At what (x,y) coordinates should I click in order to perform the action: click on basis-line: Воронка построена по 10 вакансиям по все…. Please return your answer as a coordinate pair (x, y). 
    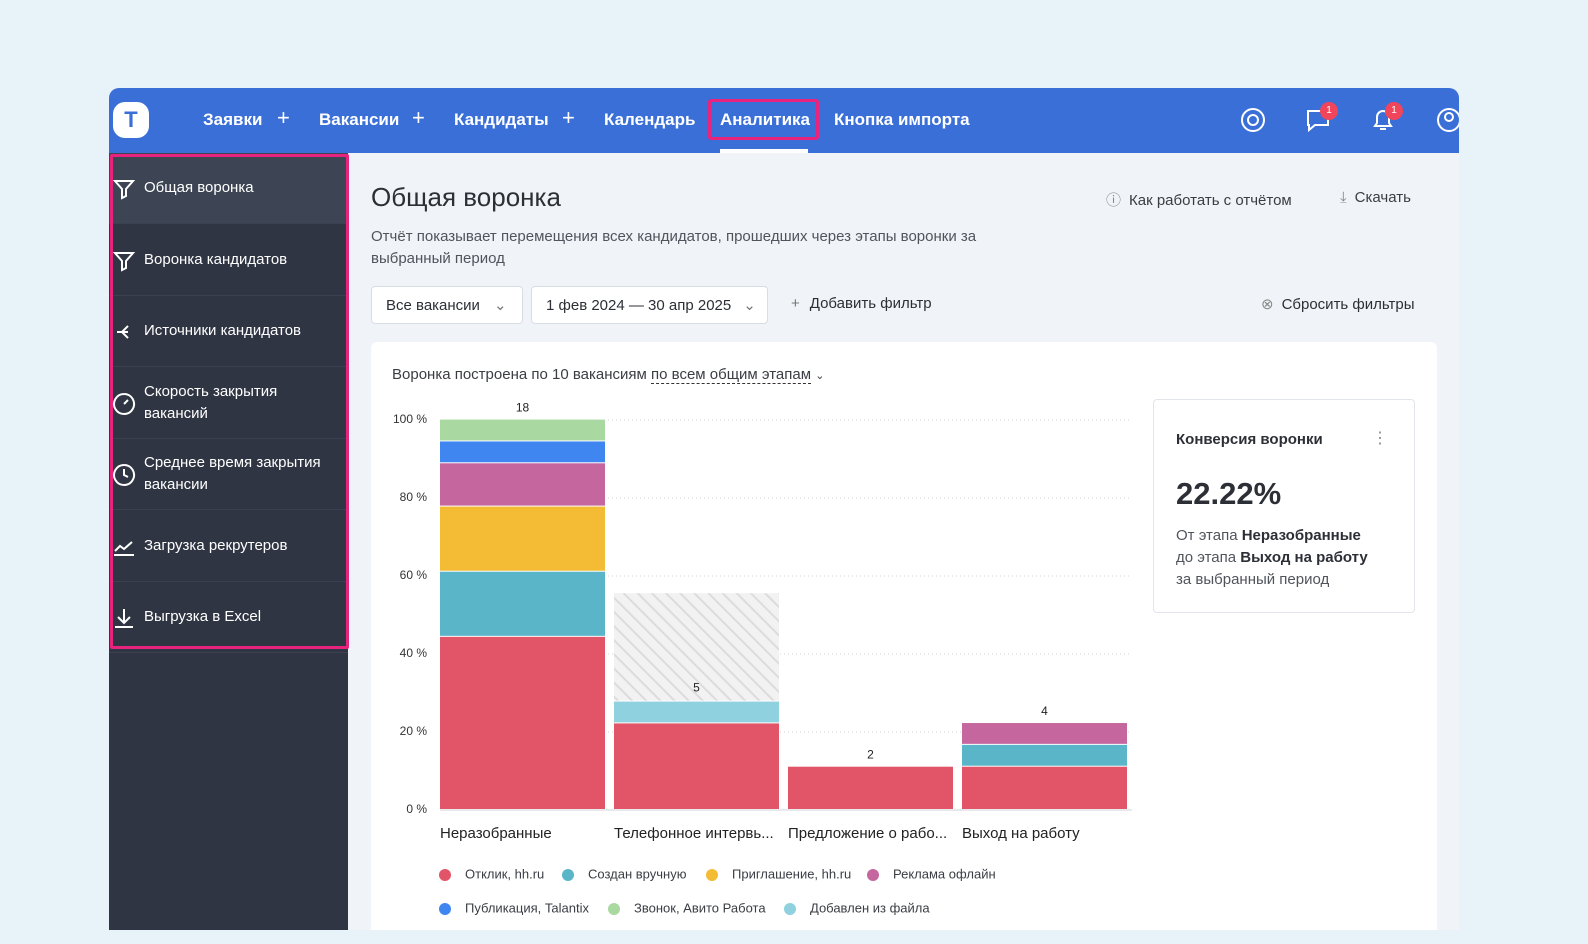
    Looking at the image, I should click on (608, 375).